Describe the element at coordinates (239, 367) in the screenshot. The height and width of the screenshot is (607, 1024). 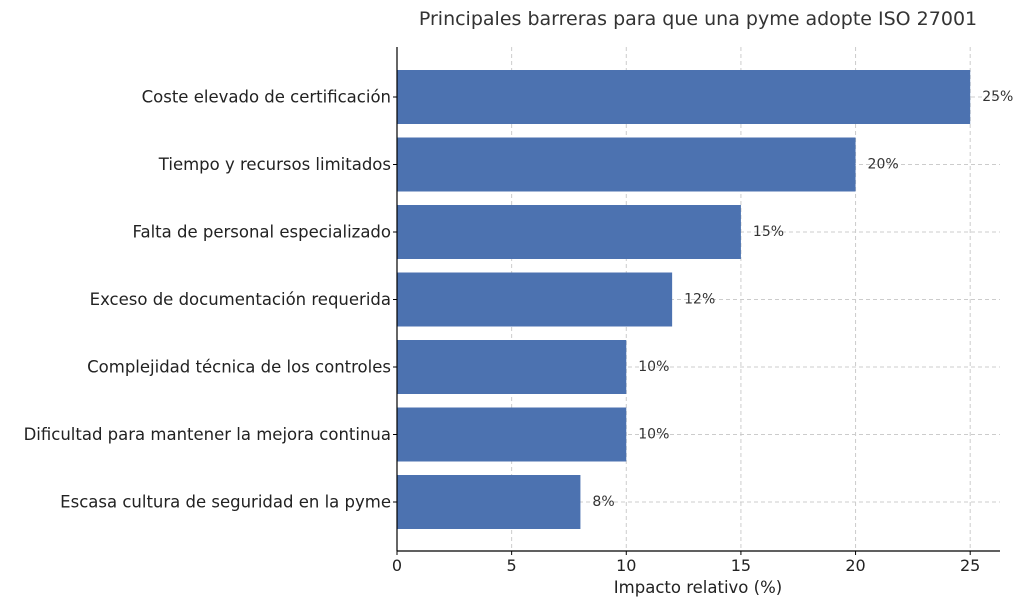
I see `category-label-4: Complejidad técnica de los controles` at that location.